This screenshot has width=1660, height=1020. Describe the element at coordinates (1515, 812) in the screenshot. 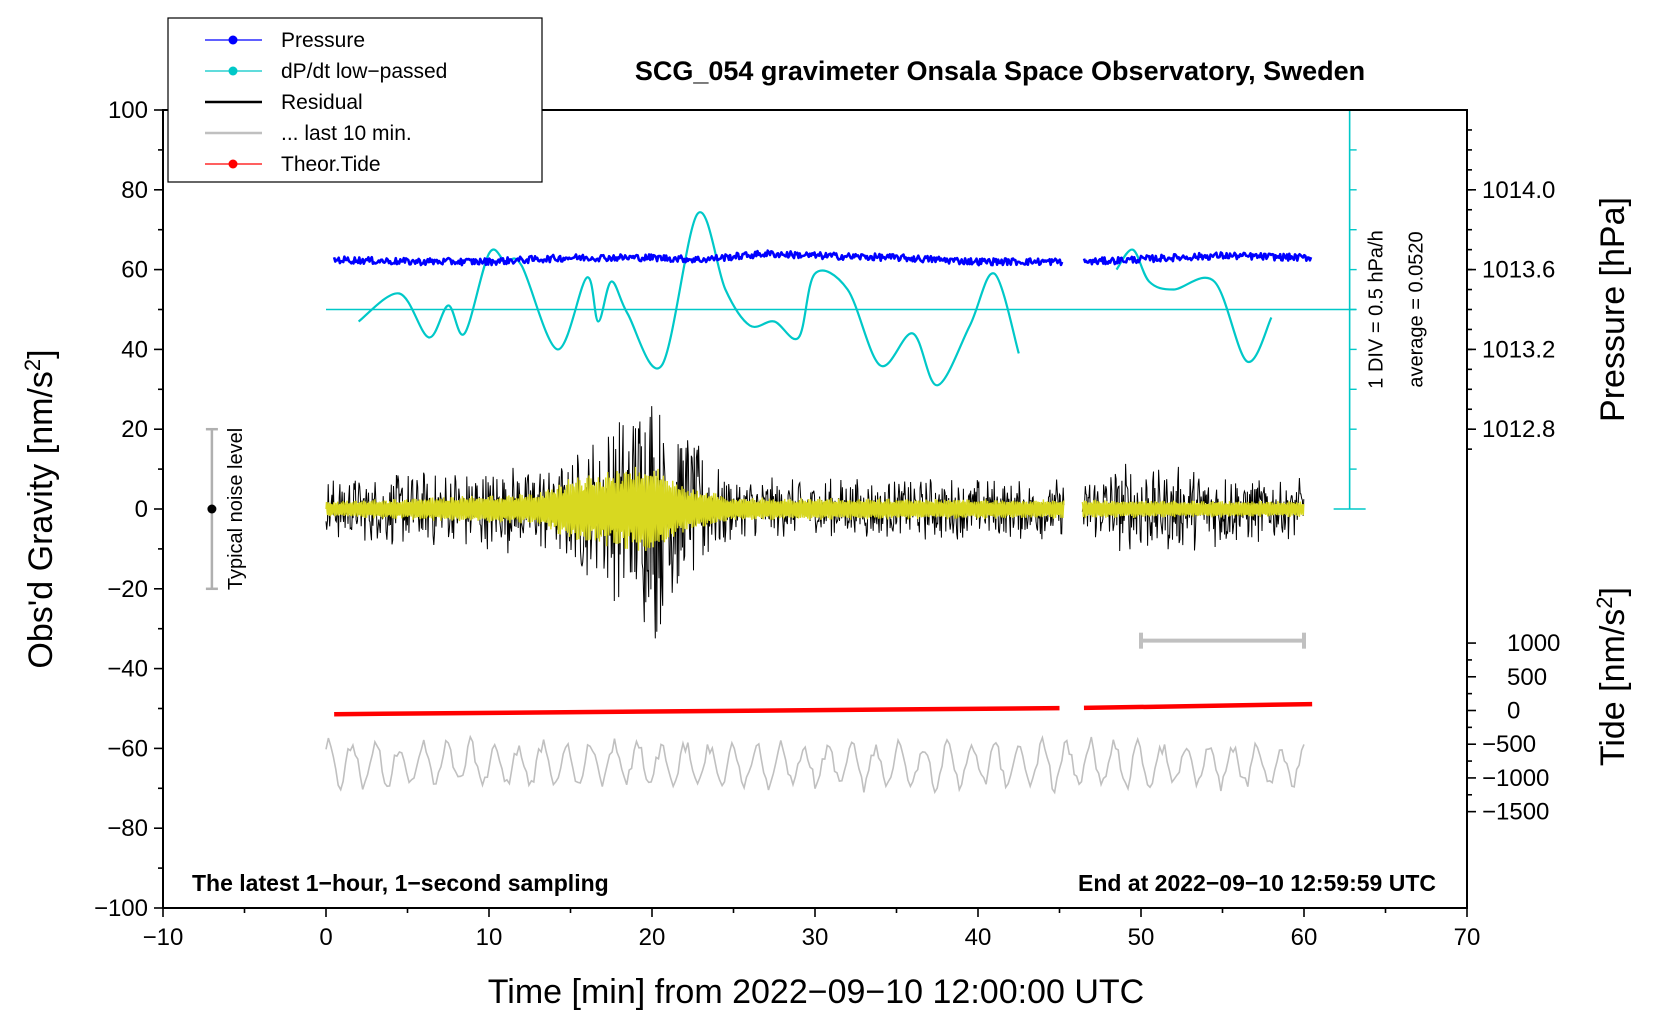

I see `tide-tick-label: −1500` at that location.